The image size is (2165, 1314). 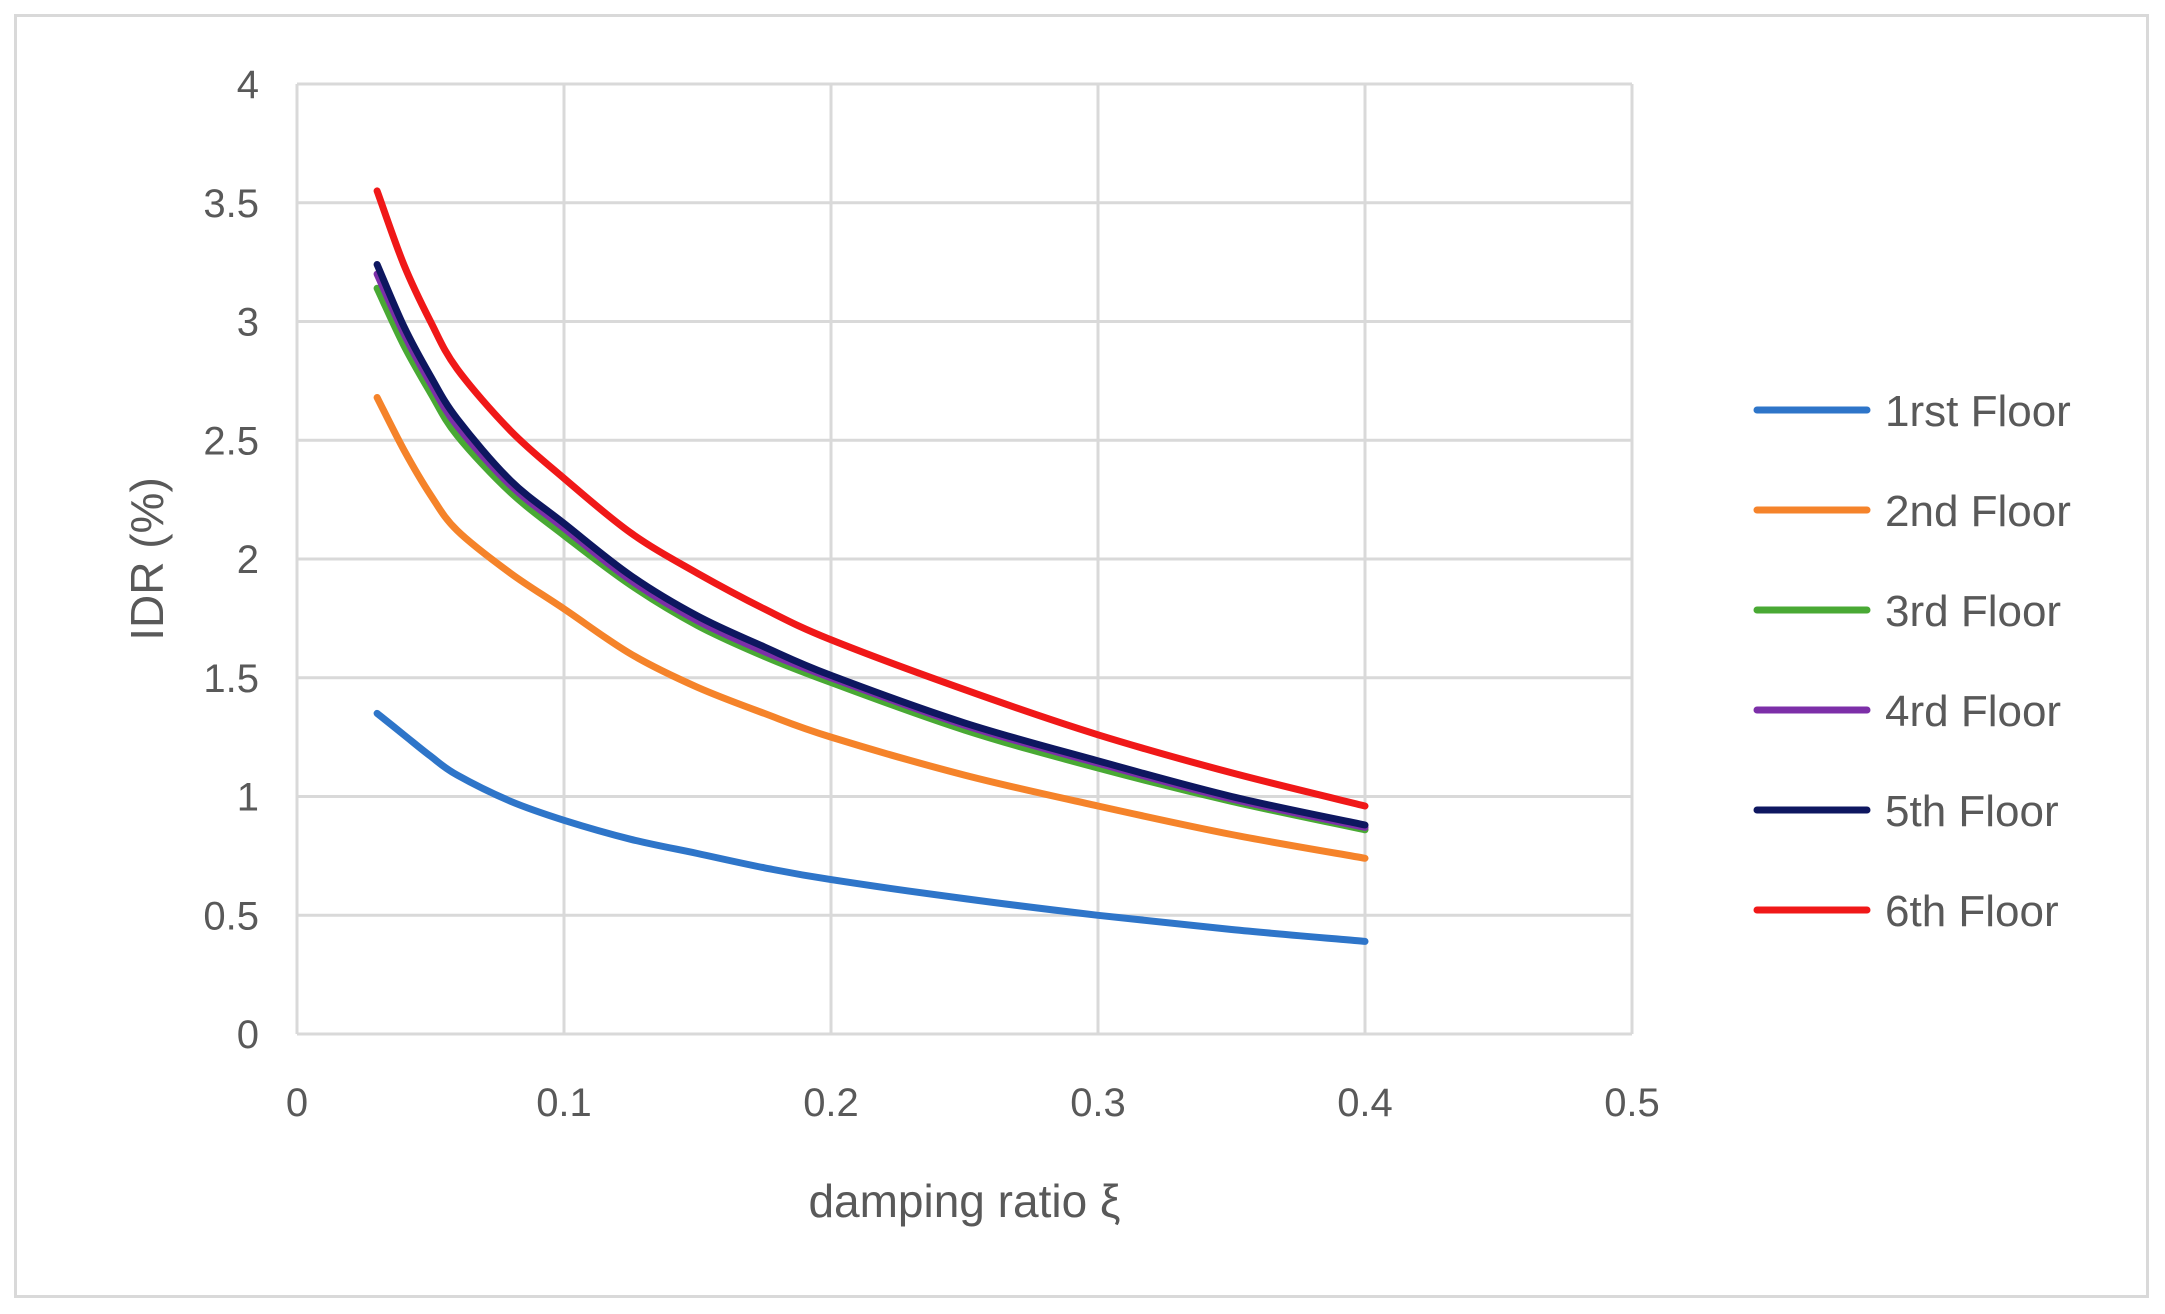 What do you see at coordinates (248, 323) in the screenshot?
I see `y-tick-label: 3` at bounding box center [248, 323].